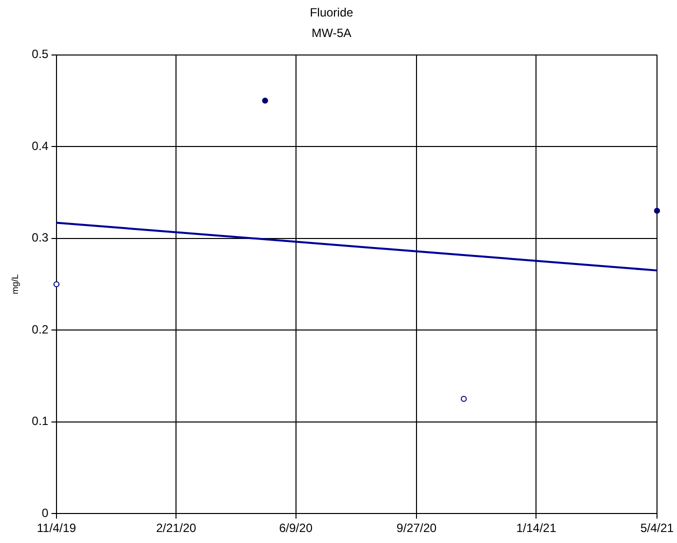 The height and width of the screenshot is (543, 677). I want to click on y-tick-label: 0.3, so click(40, 237).